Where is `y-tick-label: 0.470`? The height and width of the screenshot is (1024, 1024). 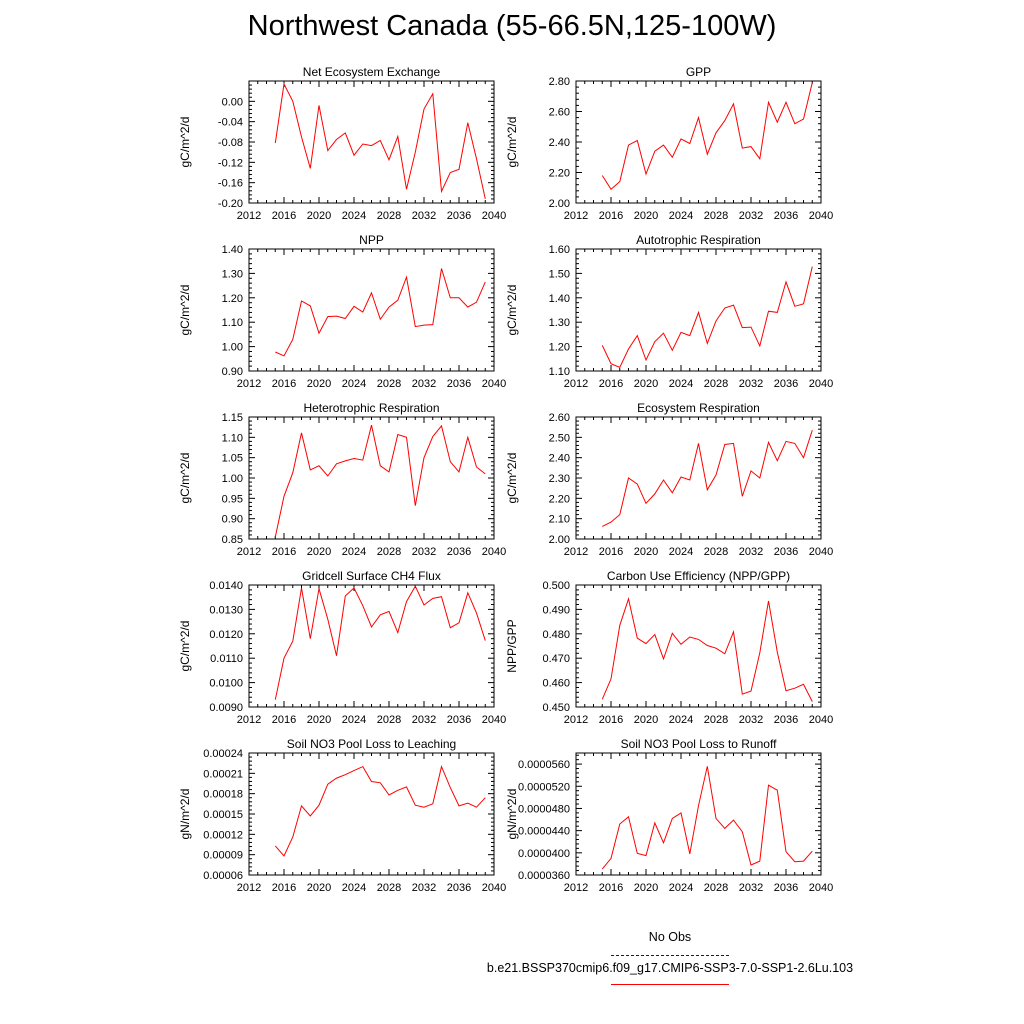
y-tick-label: 0.470 is located at coordinates (556, 659).